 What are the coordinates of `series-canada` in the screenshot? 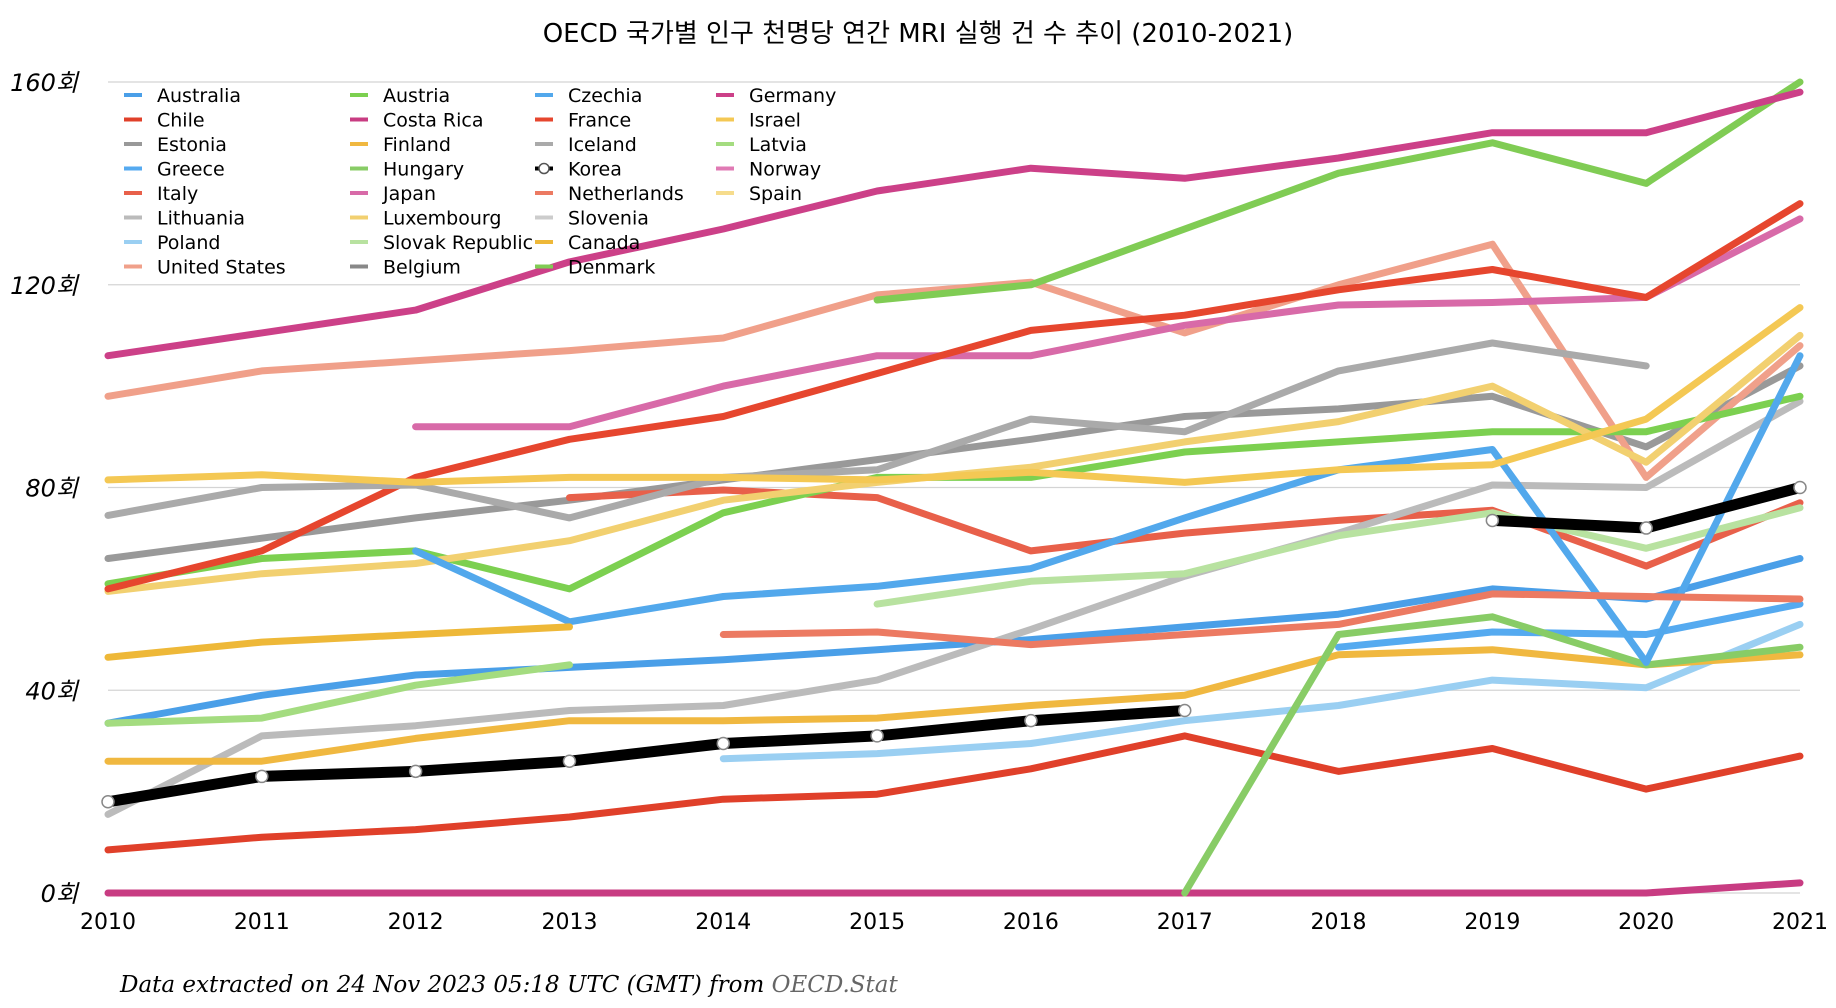 It's located at (338, 642).